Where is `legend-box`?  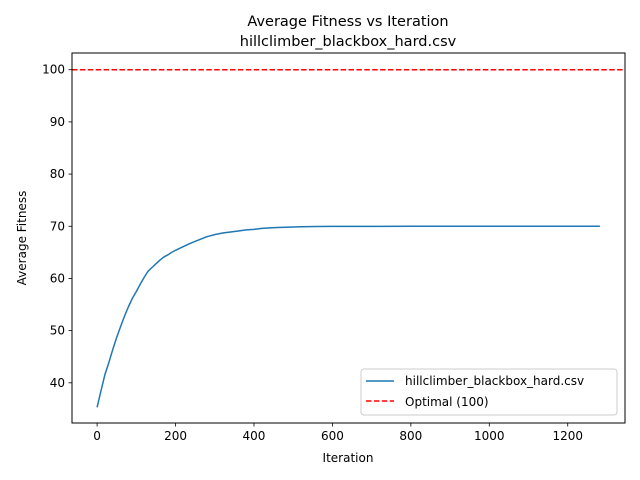
legend-box is located at coordinates (489, 392).